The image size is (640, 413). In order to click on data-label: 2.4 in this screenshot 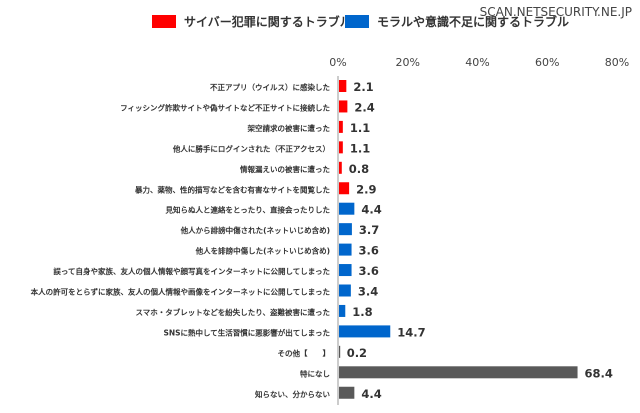, I will do `click(364, 107)`.